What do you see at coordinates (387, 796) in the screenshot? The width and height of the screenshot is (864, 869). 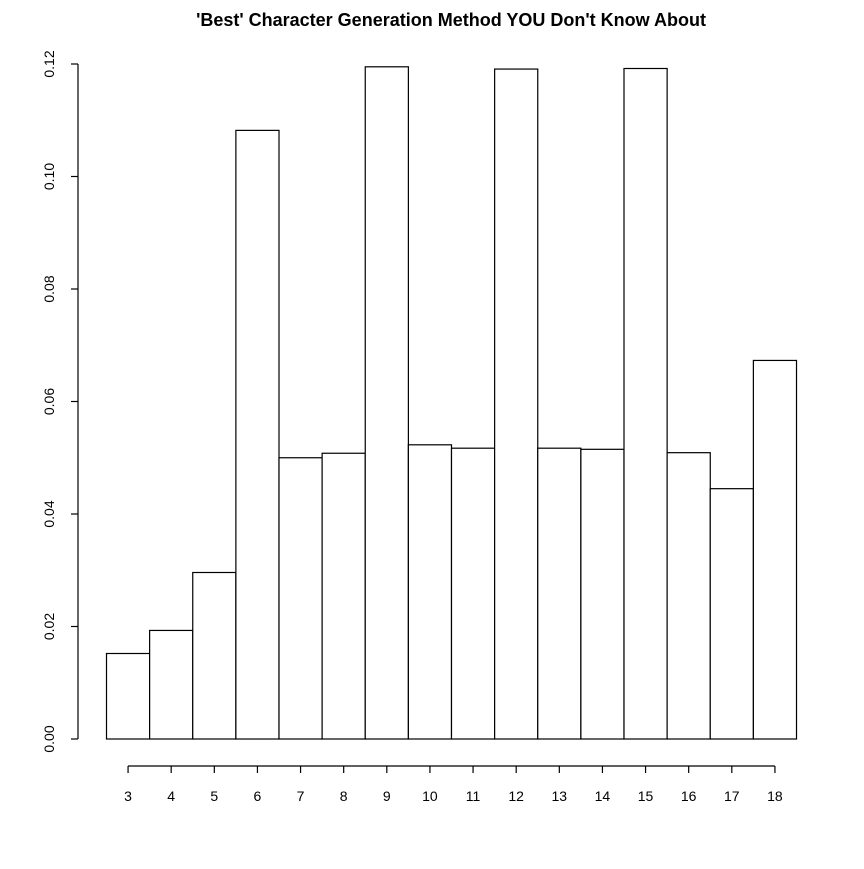 I see `x-tick-label: 9` at bounding box center [387, 796].